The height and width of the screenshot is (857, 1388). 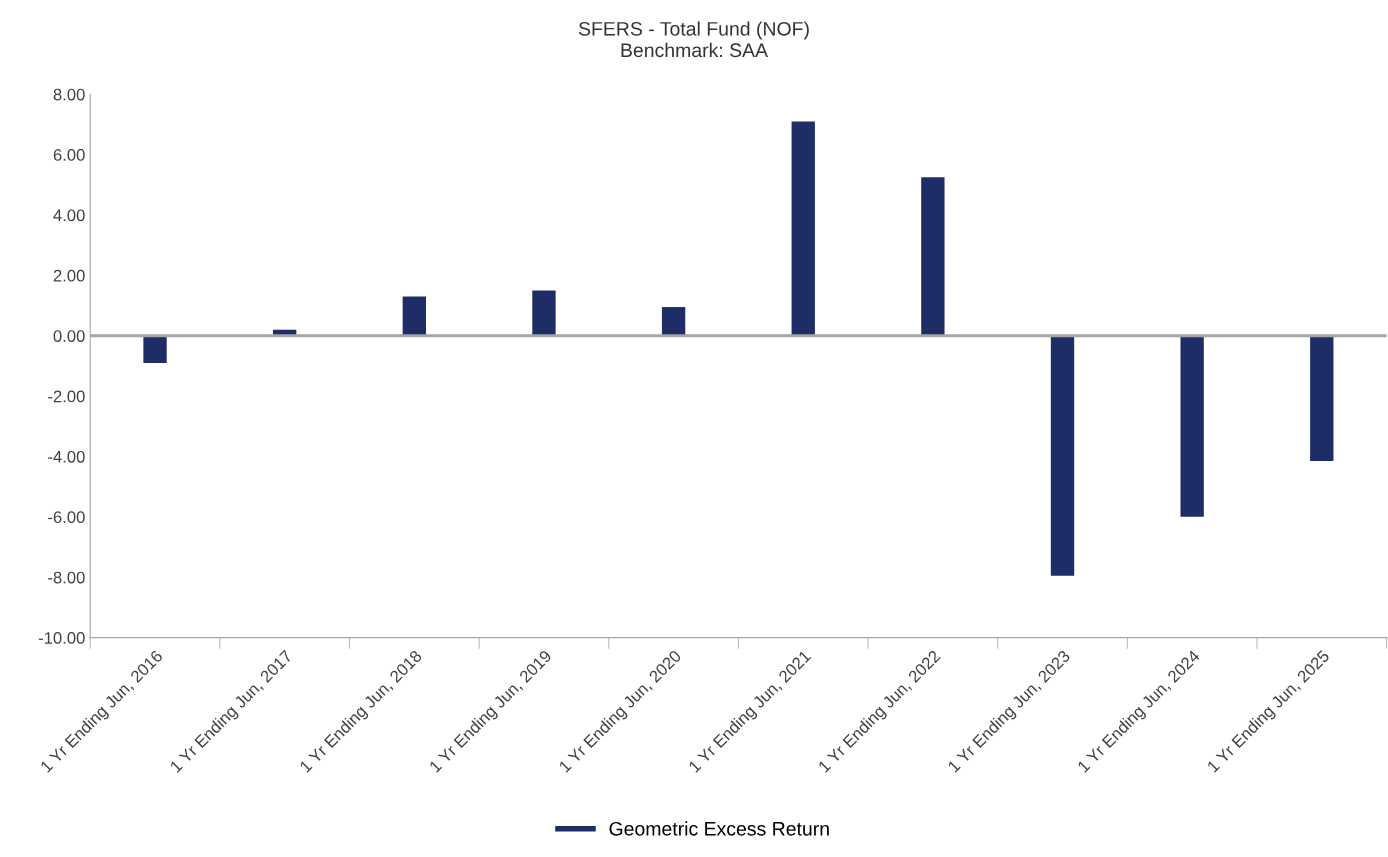 I want to click on y-tick-label: -2.00, so click(x=66, y=396).